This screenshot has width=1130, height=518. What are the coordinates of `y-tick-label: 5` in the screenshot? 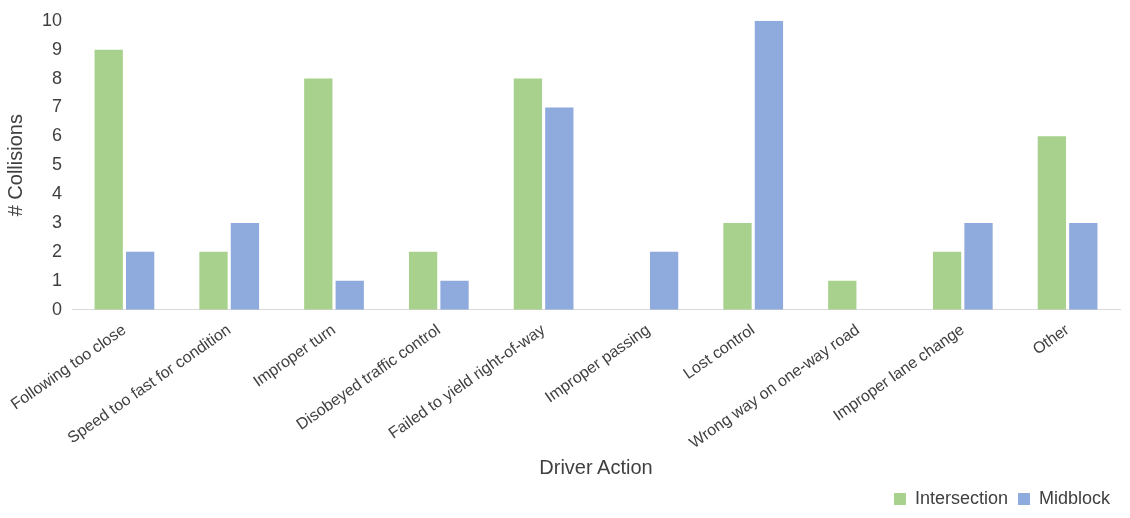 It's located at (57, 164).